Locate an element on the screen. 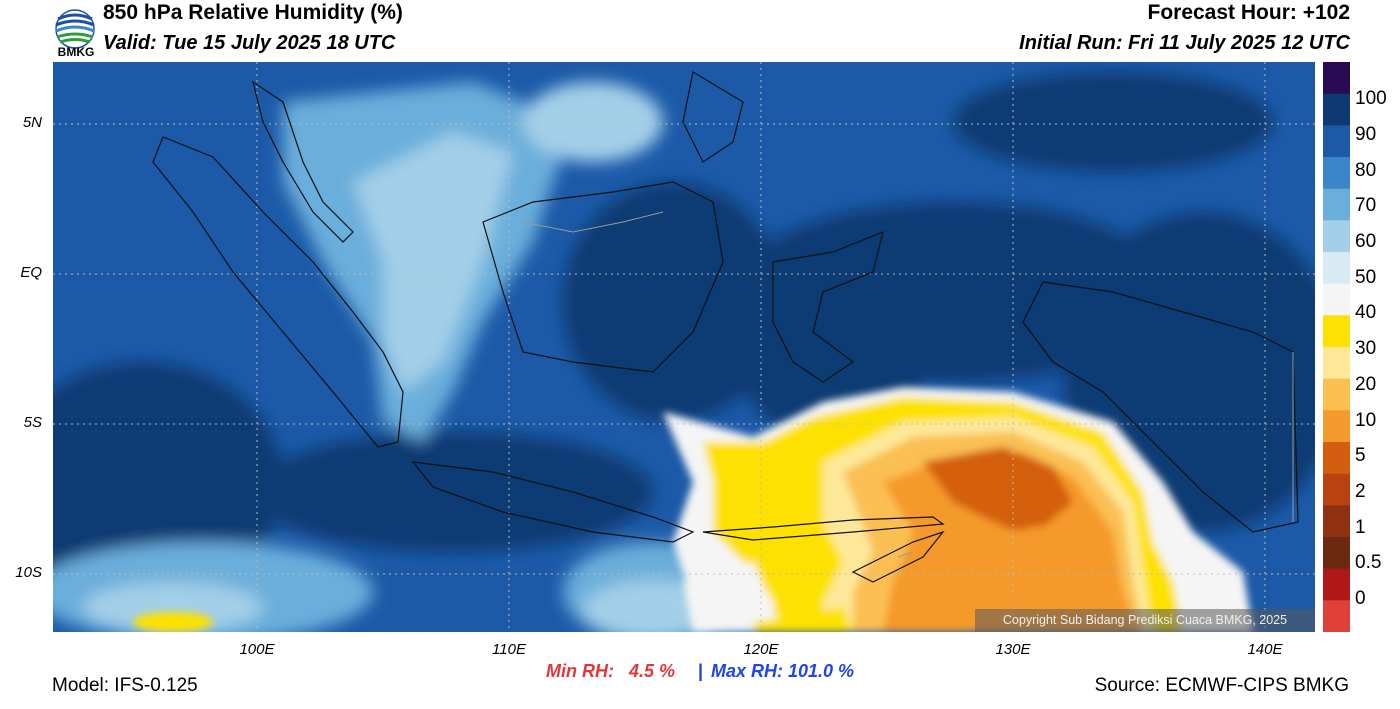 This screenshot has width=1400, height=709. valid-time: Valid: Tue 15 July 2025 18 UTC is located at coordinates (249, 43).